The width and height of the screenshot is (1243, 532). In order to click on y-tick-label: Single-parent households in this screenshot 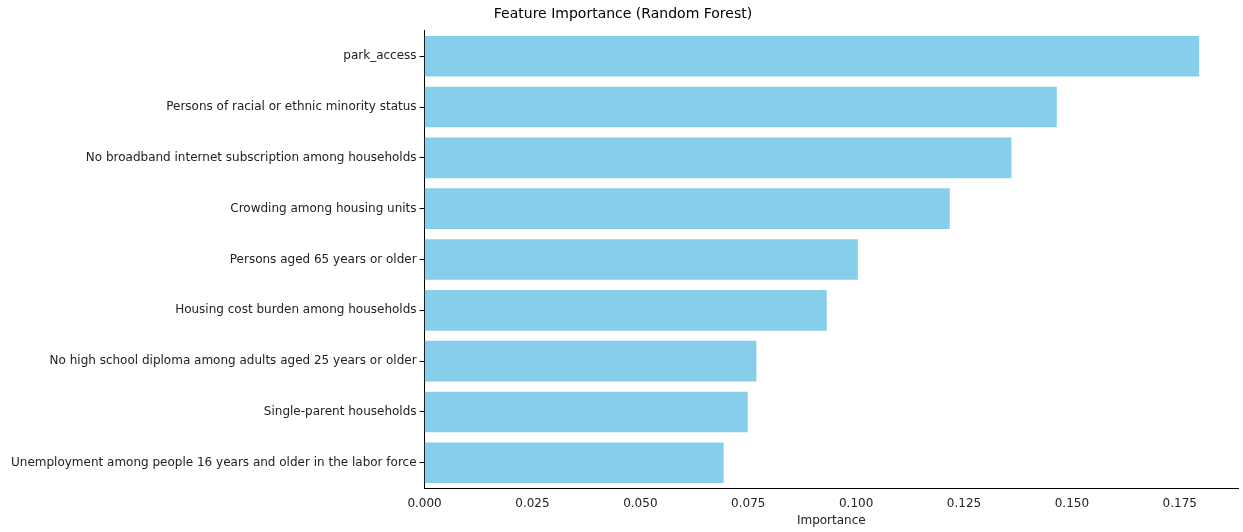, I will do `click(340, 411)`.